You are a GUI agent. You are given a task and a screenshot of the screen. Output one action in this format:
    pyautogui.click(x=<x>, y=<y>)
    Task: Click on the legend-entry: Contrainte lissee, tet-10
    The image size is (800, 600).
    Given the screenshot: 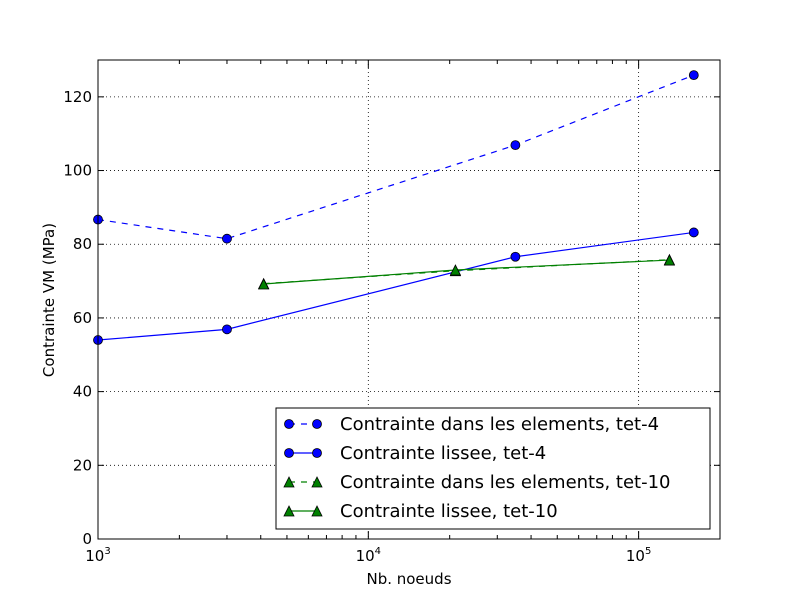 What is the action you would take?
    pyautogui.click(x=420, y=511)
    